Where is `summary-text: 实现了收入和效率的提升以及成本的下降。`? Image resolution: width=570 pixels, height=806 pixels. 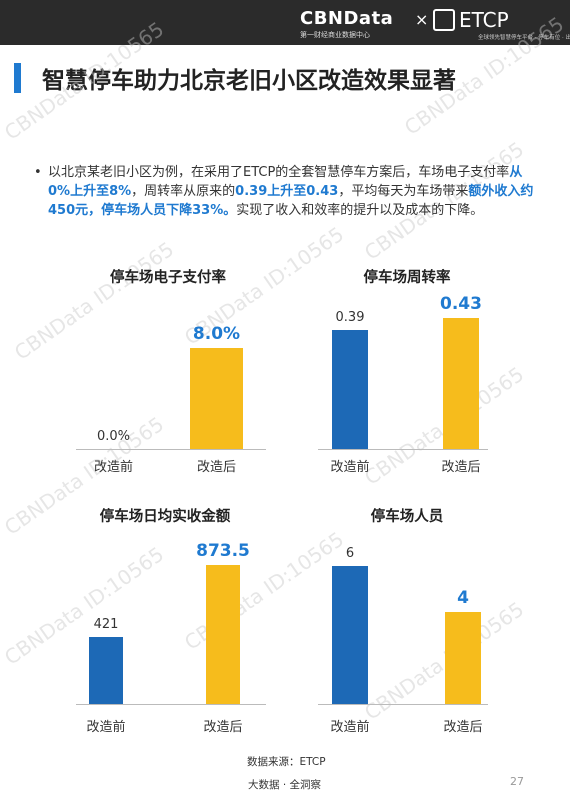
summary-text: 实现了收入和效率的提升以及成本的下降。 is located at coordinates (360, 210).